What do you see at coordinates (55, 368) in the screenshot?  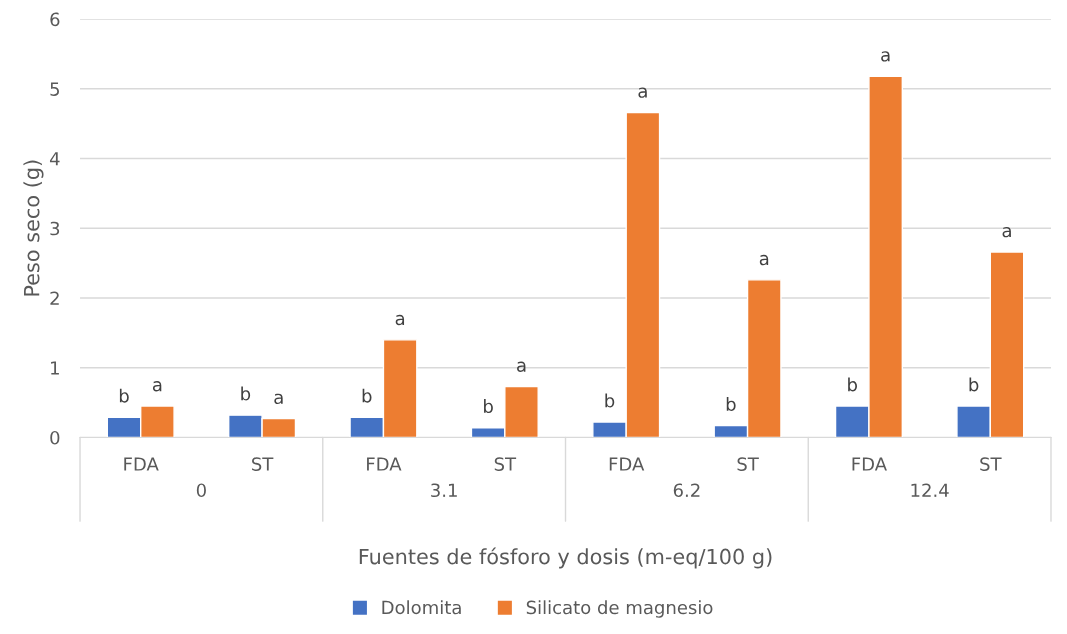 I see `y-tick-label: 1` at bounding box center [55, 368].